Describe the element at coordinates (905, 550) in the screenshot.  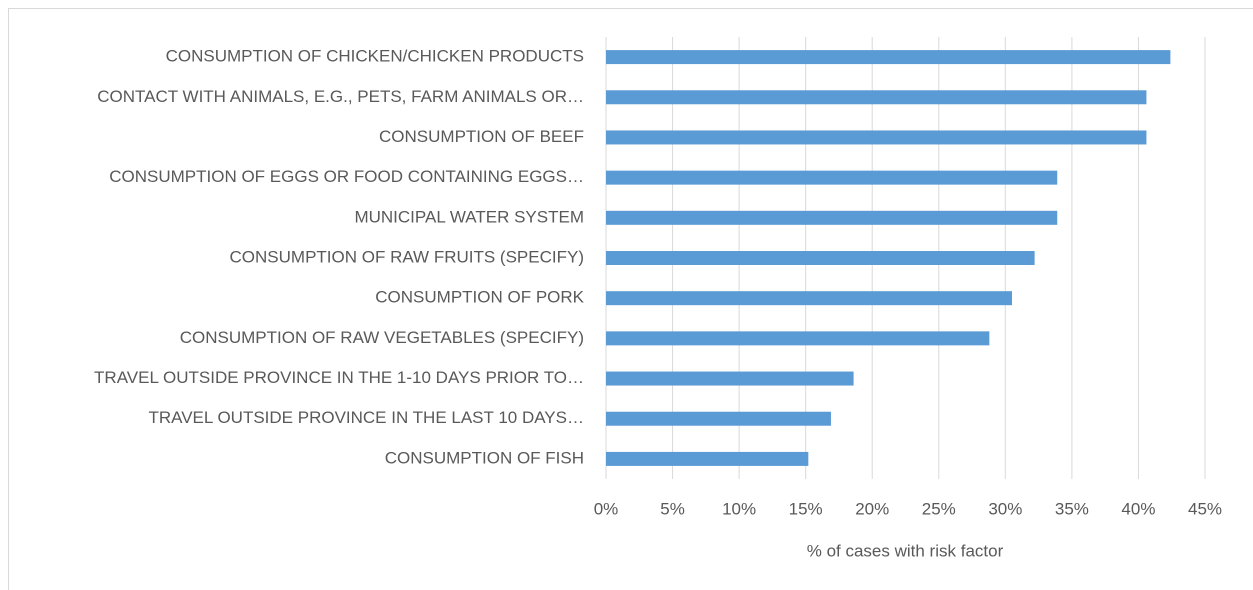
I see `x-axis-title: % of cases with risk factor` at that location.